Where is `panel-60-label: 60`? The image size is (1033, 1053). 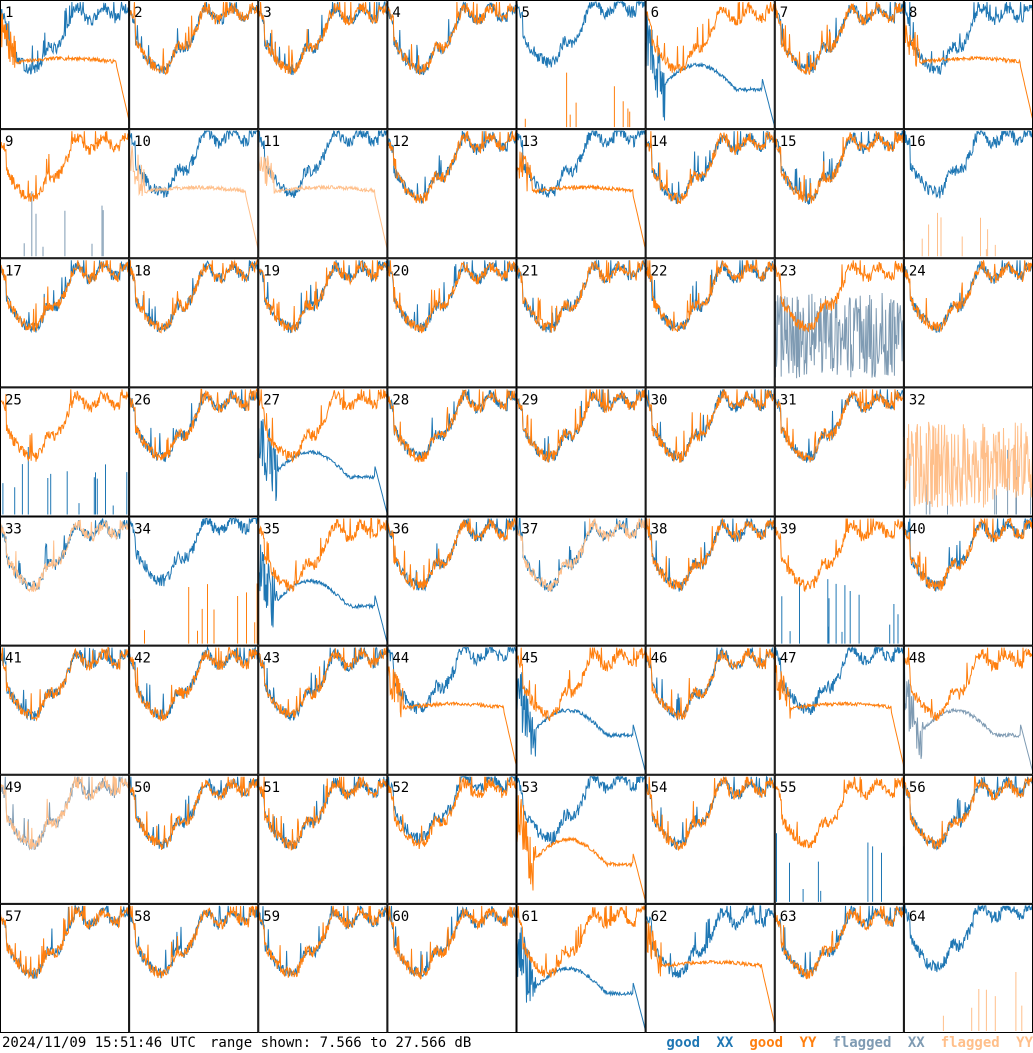
panel-60-label: 60 is located at coordinates (400, 917).